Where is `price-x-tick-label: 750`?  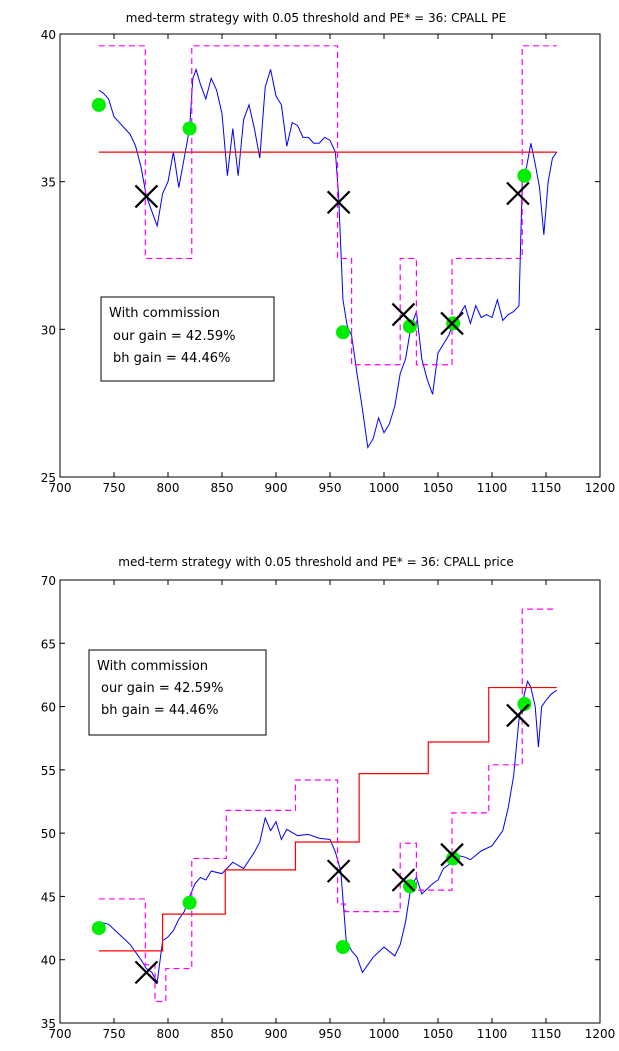
price-x-tick-label: 750 is located at coordinates (114, 1034).